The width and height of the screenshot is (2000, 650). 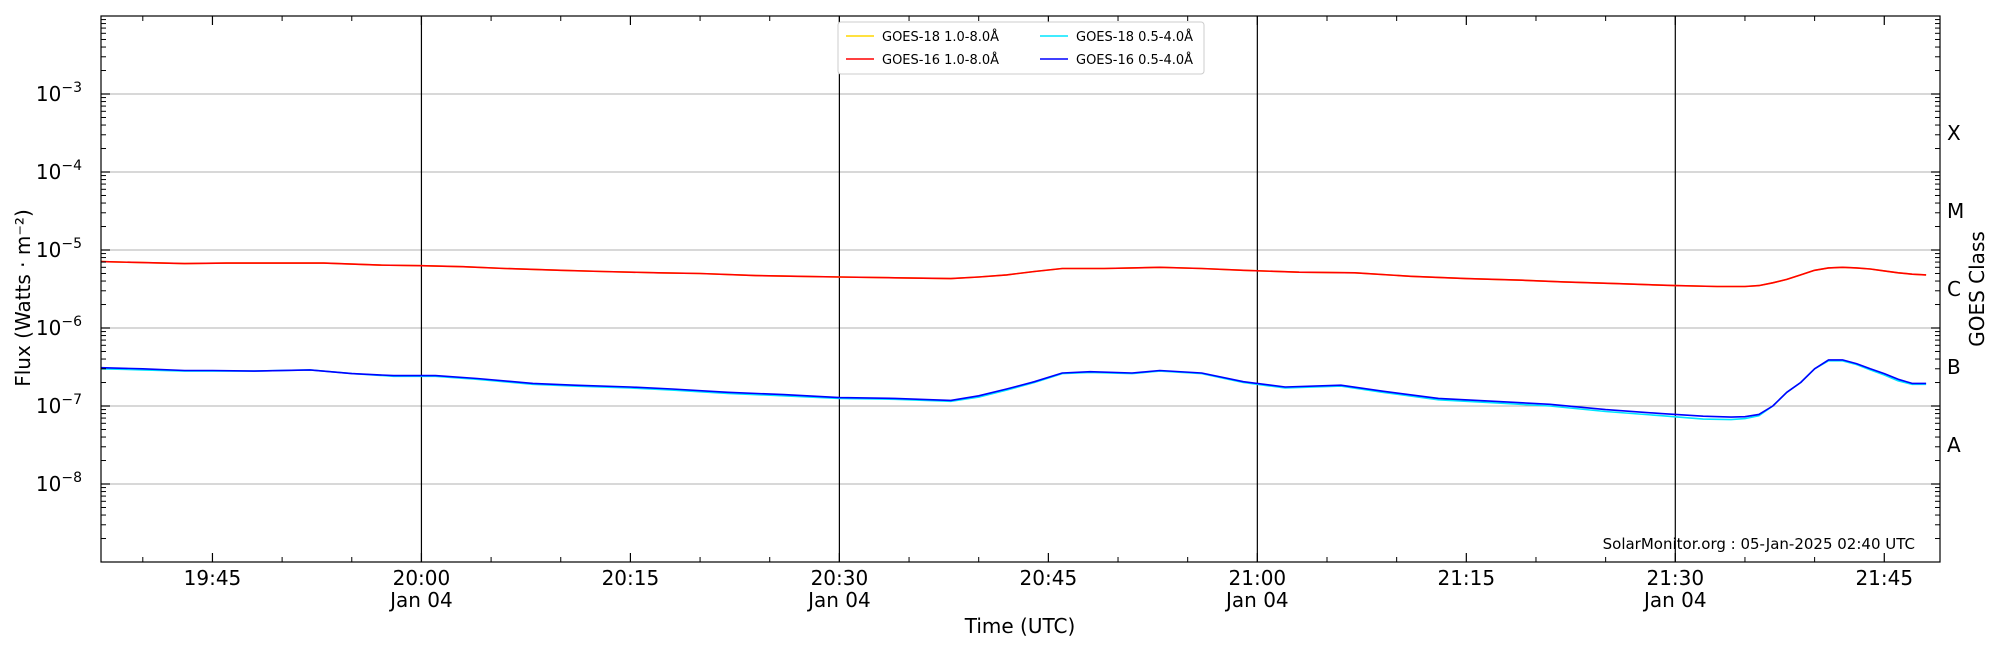 What do you see at coordinates (71, 322) in the screenshot?
I see `y-tick-exponent: −6` at bounding box center [71, 322].